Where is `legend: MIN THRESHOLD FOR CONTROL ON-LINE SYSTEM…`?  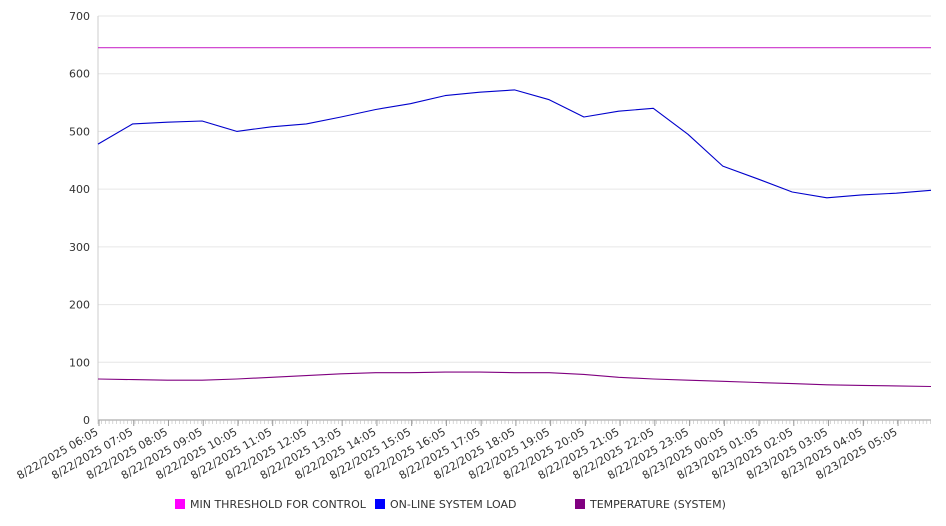
legend: MIN THRESHOLD FOR CONTROL ON-LINE SYSTEM… is located at coordinates (473, 506).